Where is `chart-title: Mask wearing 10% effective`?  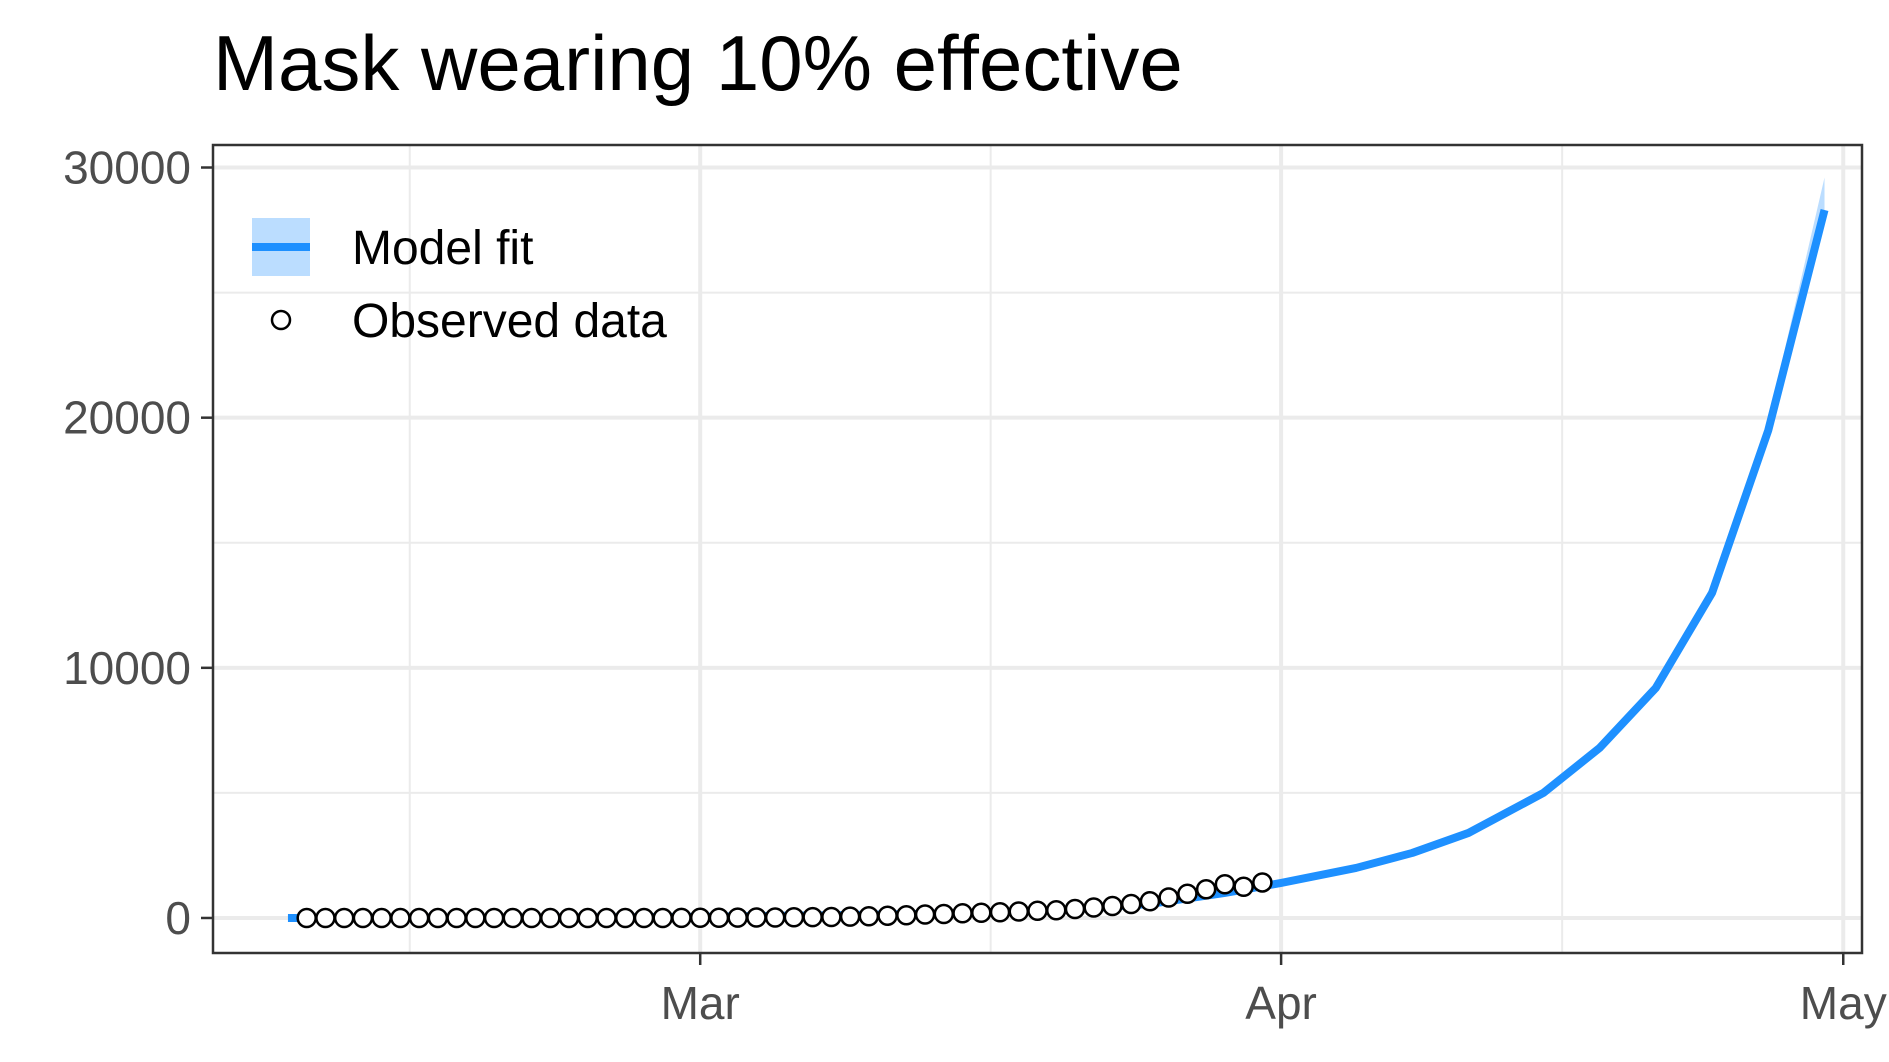
chart-title: Mask wearing 10% effective is located at coordinates (698, 63).